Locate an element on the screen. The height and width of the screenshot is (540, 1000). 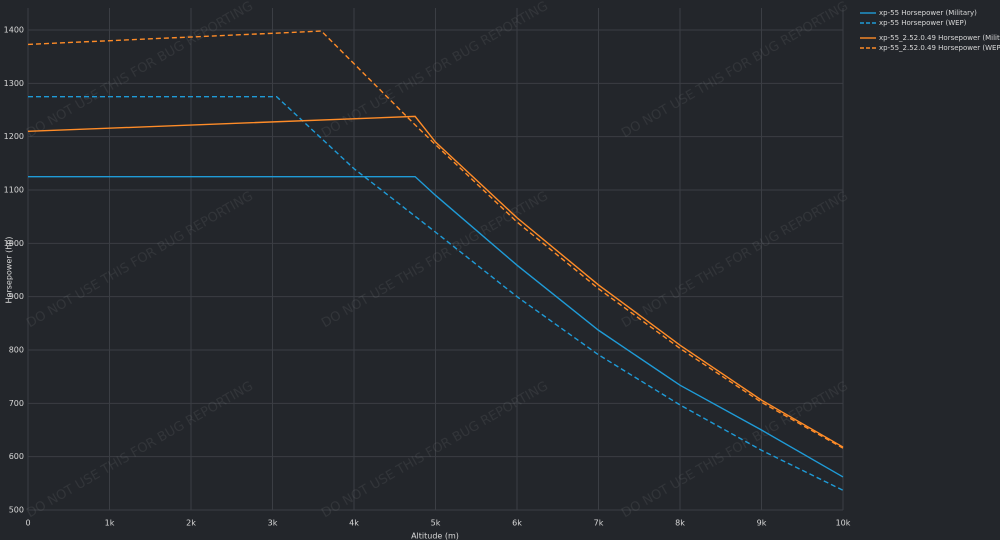
y-tick-label: 1000 is located at coordinates (14, 243).